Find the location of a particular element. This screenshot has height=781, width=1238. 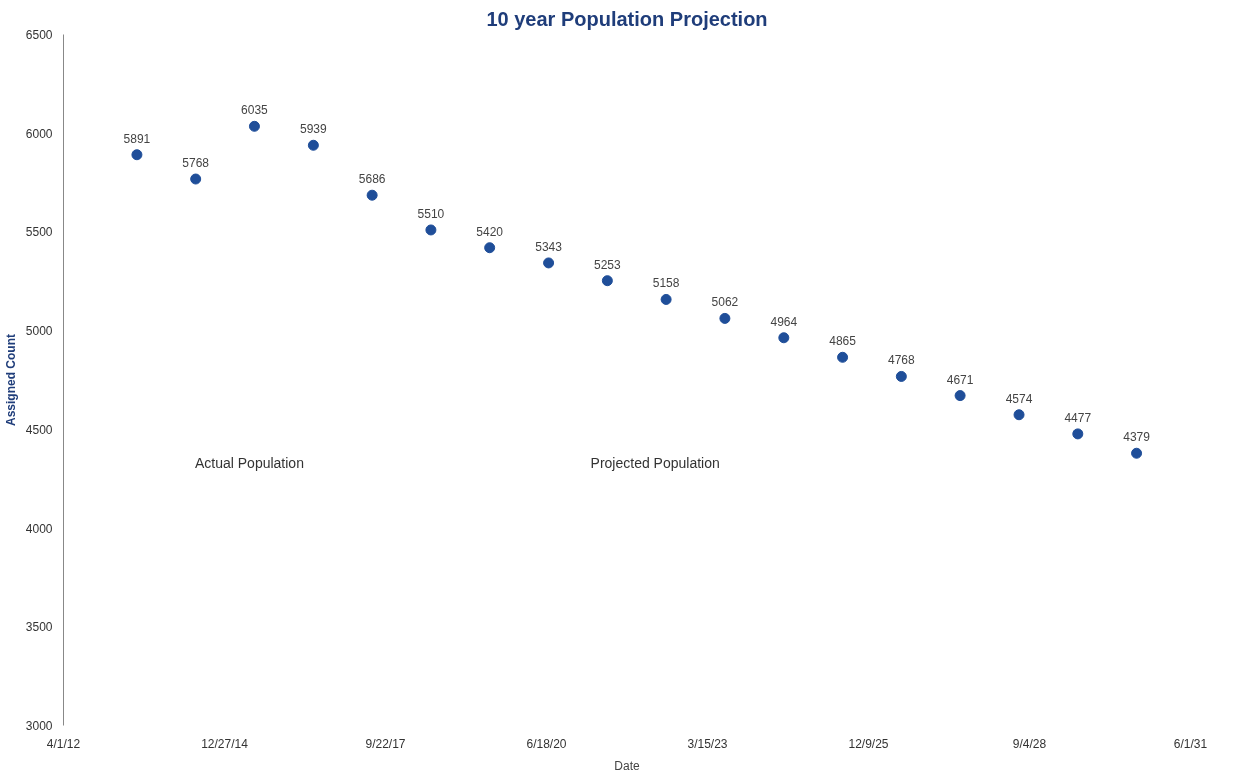

x-tick-label: 4/1/12 is located at coordinates (63, 743).